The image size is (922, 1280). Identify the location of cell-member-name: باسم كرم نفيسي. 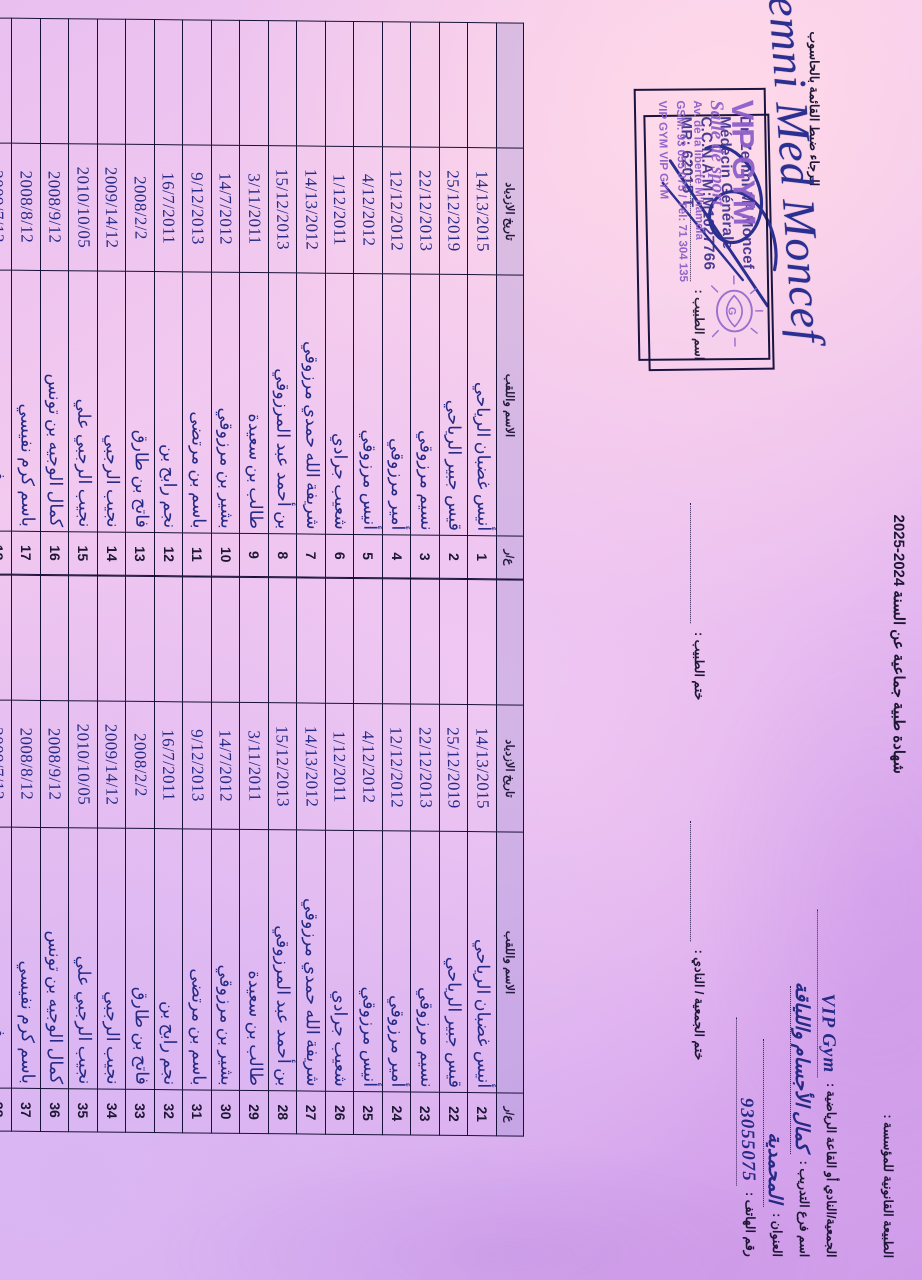
(26, 401).